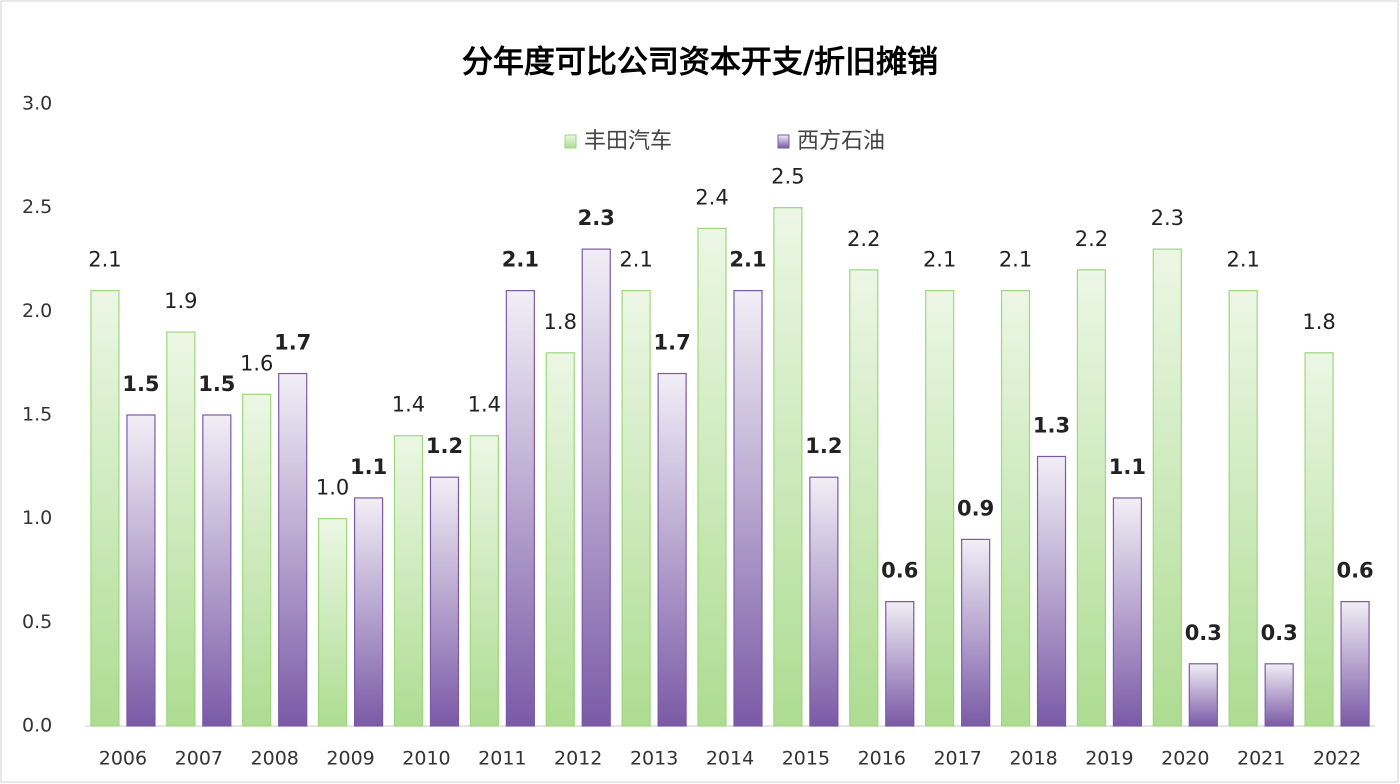  What do you see at coordinates (350, 759) in the screenshot?
I see `x-tick-label: 2009` at bounding box center [350, 759].